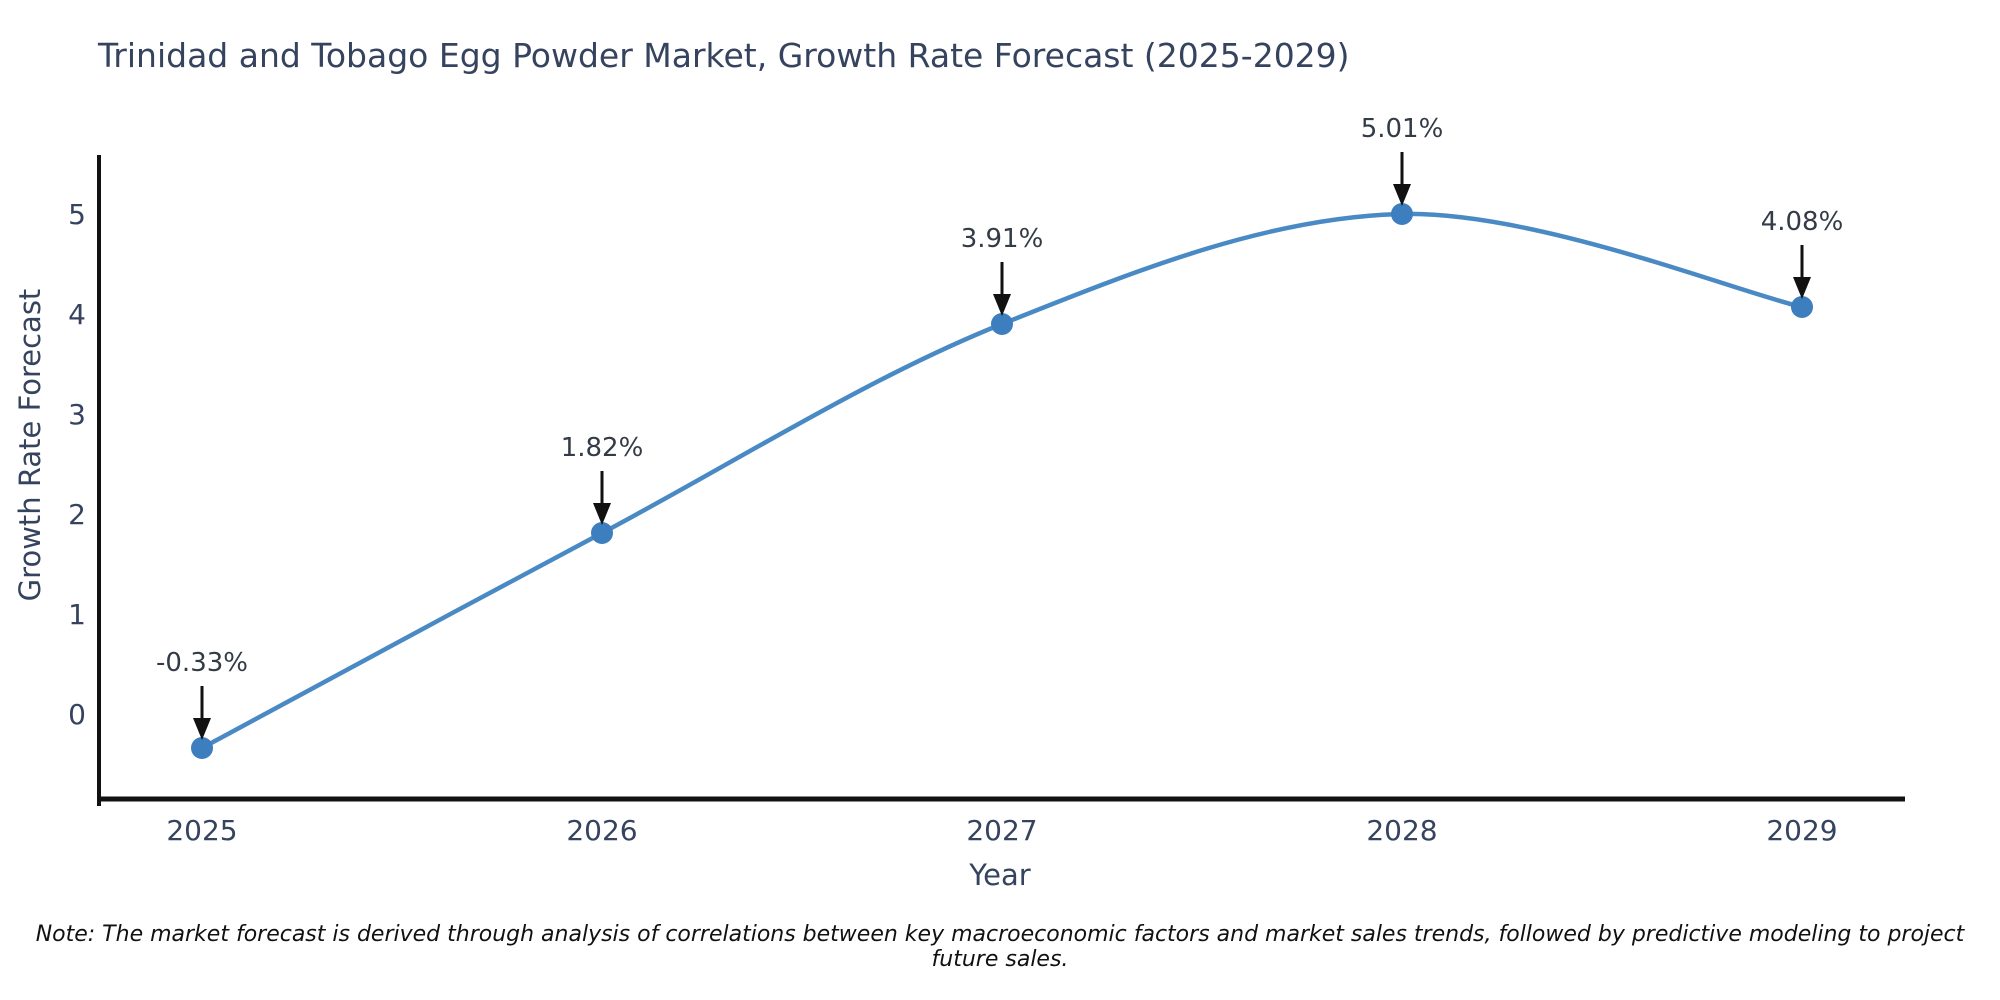 Image resolution: width=2000 pixels, height=1000 pixels. Describe the element at coordinates (1402, 129) in the screenshot. I see `point-annotation-2028: 5.01%` at that location.